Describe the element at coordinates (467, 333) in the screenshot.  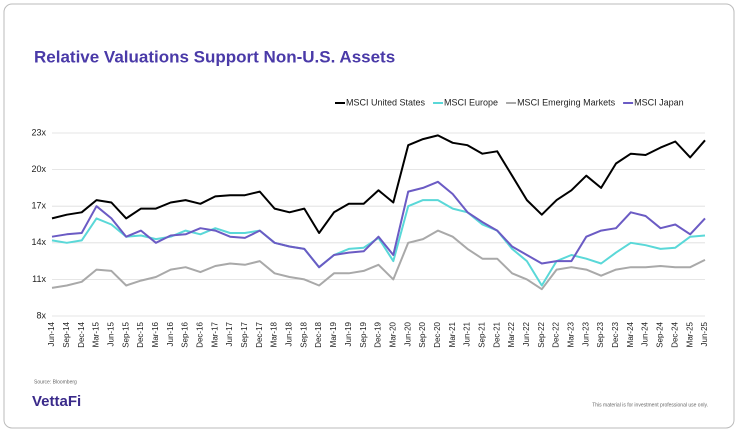
I see `x-tick-label: Jun-21` at that location.